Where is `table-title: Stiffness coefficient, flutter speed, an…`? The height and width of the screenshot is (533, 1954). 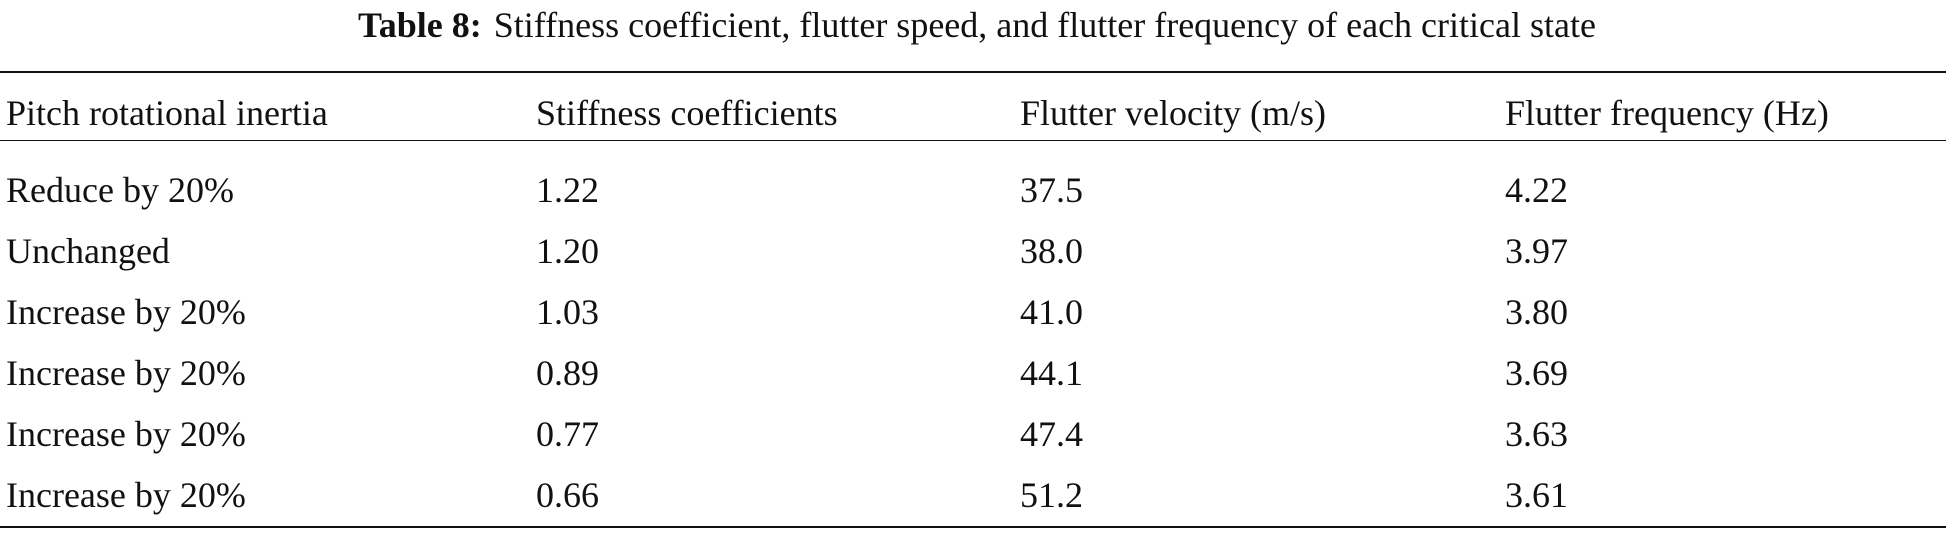 table-title: Stiffness coefficient, flutter speed, an… is located at coordinates (1044, 25).